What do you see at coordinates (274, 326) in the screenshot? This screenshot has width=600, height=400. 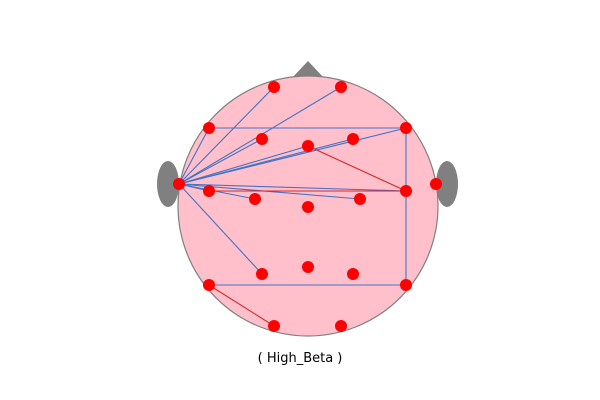 I see `electrode-occipital-left` at bounding box center [274, 326].